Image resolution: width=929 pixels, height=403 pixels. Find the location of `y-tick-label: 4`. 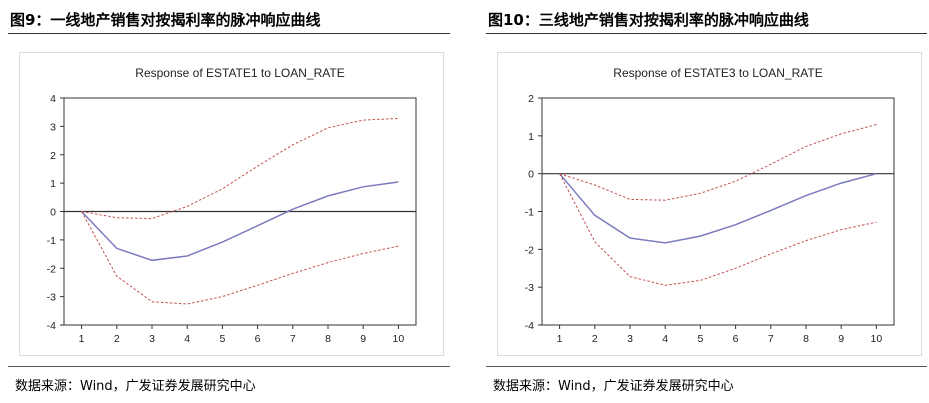

y-tick-label: 4 is located at coordinates (53, 99).